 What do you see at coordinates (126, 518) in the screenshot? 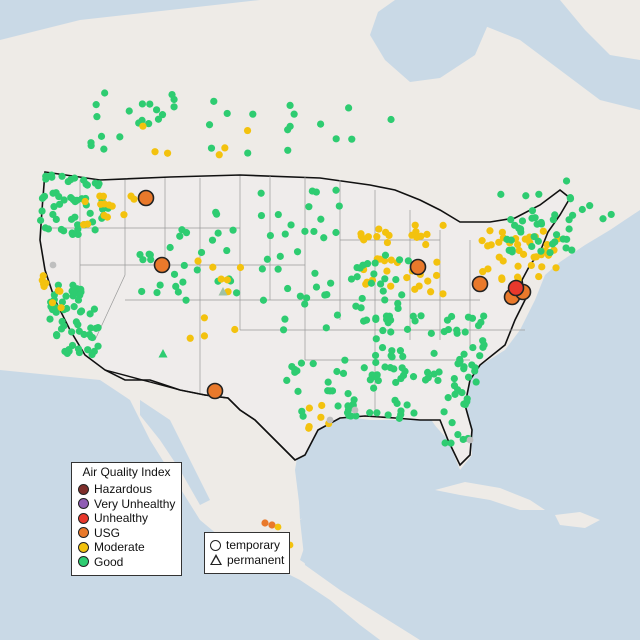
I see `legend-item-unhealthy: Unhealthy` at bounding box center [126, 518].